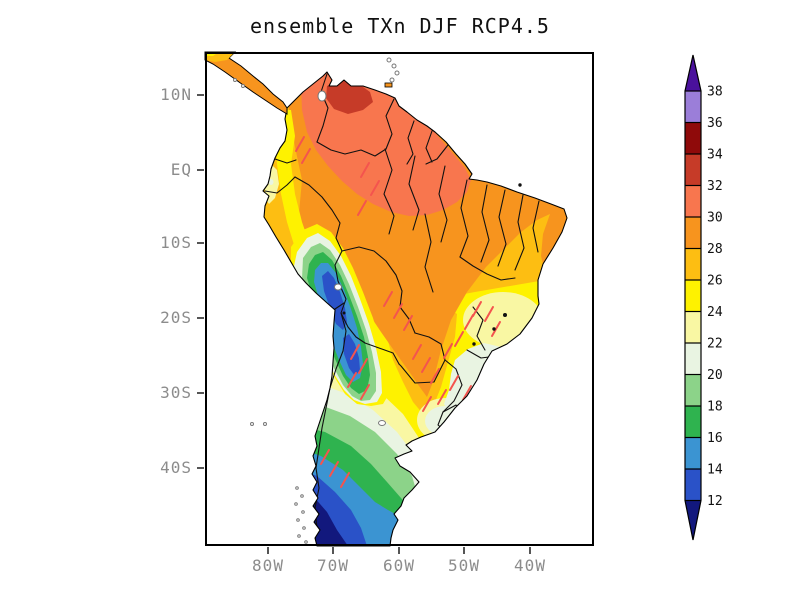 This screenshot has height=600, width=800. Describe the element at coordinates (715, 501) in the screenshot. I see `svg-text: 12` at that location.